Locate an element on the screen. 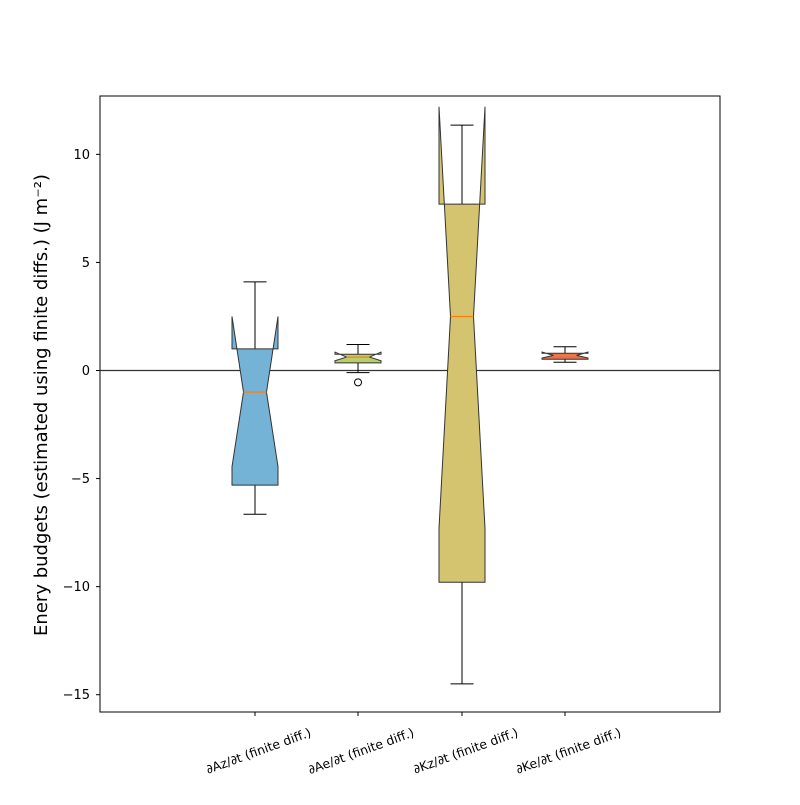 The height and width of the screenshot is (805, 800). y-tick-label: 10 is located at coordinates (81, 155).